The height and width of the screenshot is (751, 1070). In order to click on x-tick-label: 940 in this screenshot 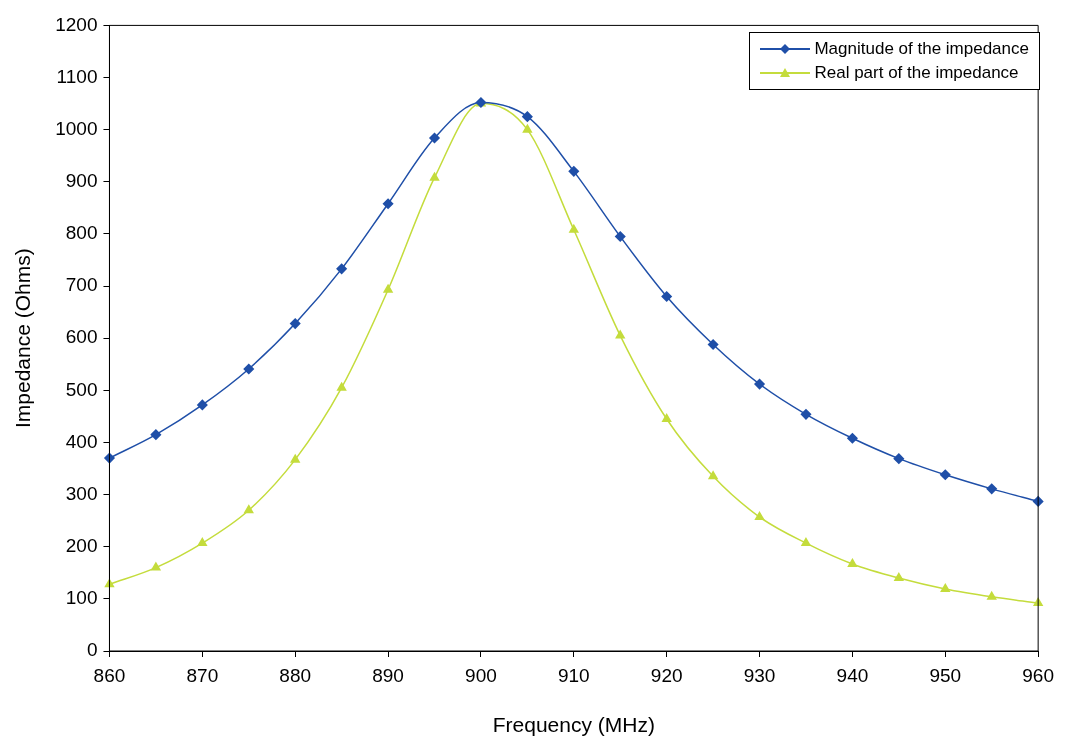, I will do `click(852, 675)`.